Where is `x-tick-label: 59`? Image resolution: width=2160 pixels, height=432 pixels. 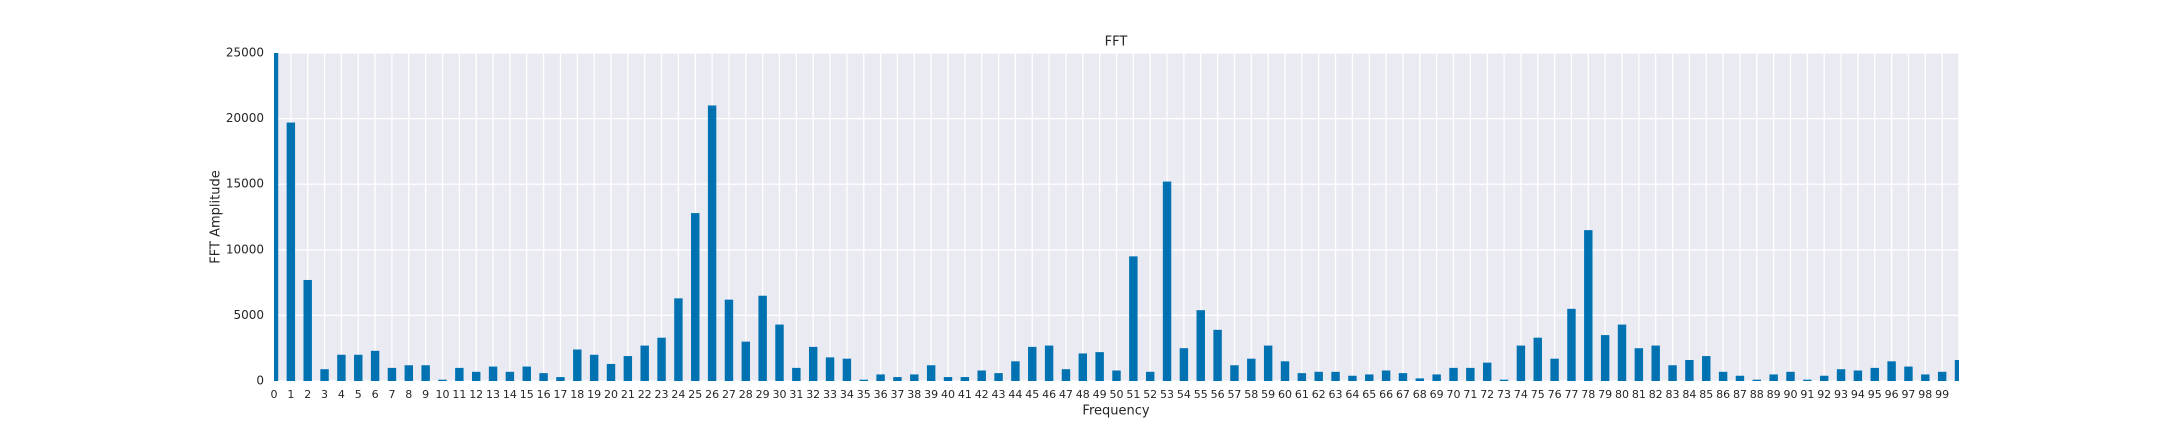 x-tick-label: 59 is located at coordinates (1268, 394).